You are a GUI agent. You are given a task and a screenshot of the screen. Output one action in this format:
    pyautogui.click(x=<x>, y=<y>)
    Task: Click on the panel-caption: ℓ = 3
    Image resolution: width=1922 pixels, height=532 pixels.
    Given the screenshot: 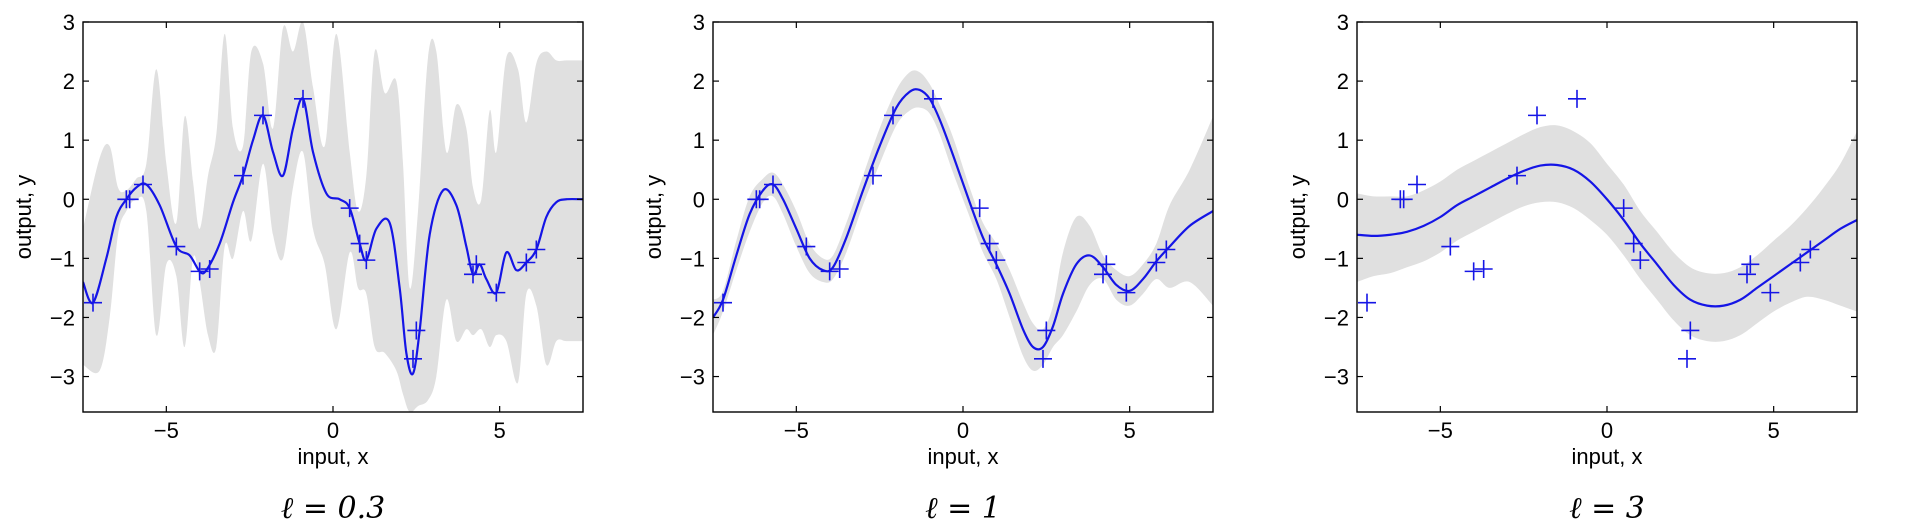 What is the action you would take?
    pyautogui.click(x=1607, y=508)
    